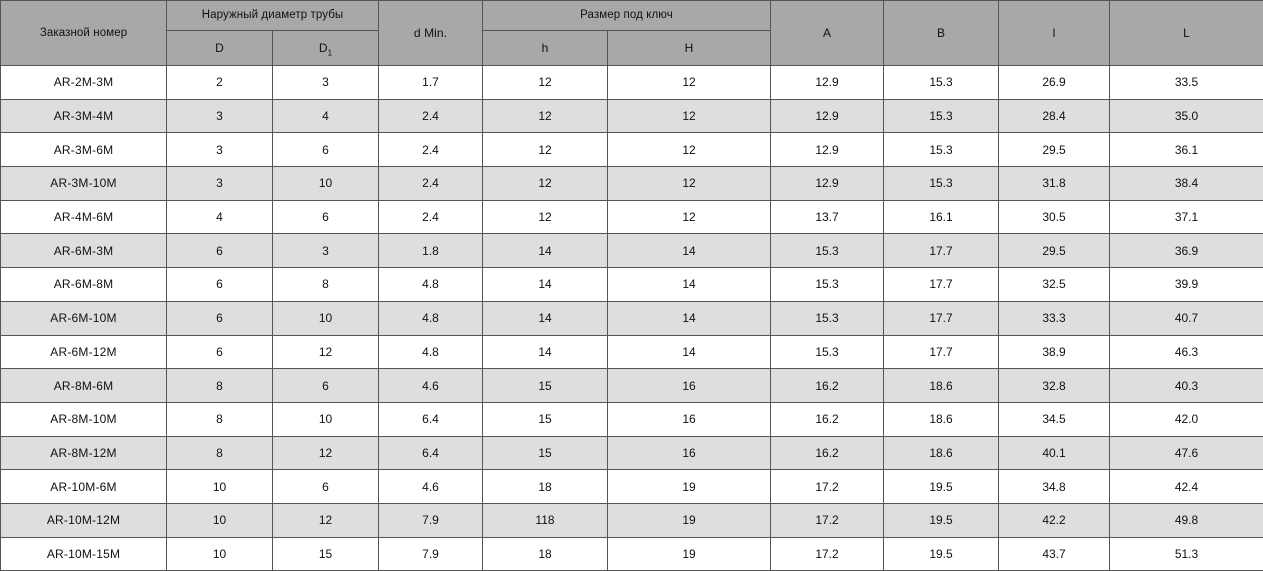 This screenshot has width=1263, height=571. Describe the element at coordinates (84, 386) in the screenshot. I see `cell-order-number: AR-8M-6M` at that location.